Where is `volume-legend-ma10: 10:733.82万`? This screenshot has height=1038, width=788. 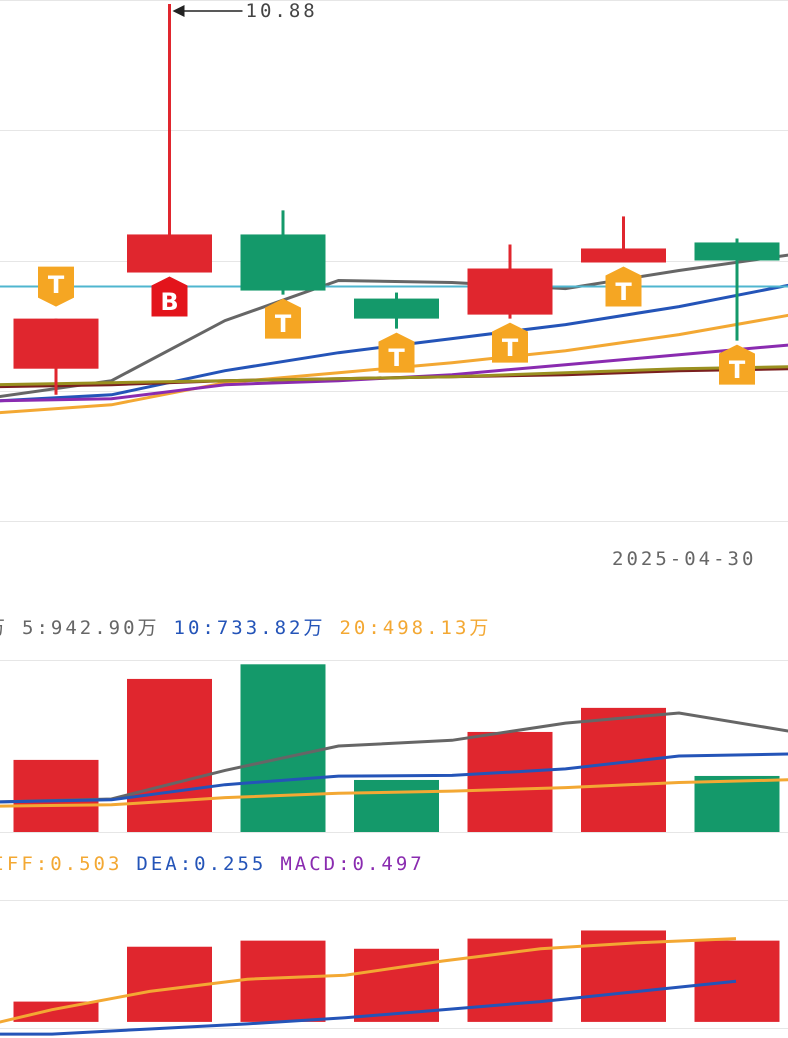 volume-legend-ma10: 10:733.82万 is located at coordinates (249, 628).